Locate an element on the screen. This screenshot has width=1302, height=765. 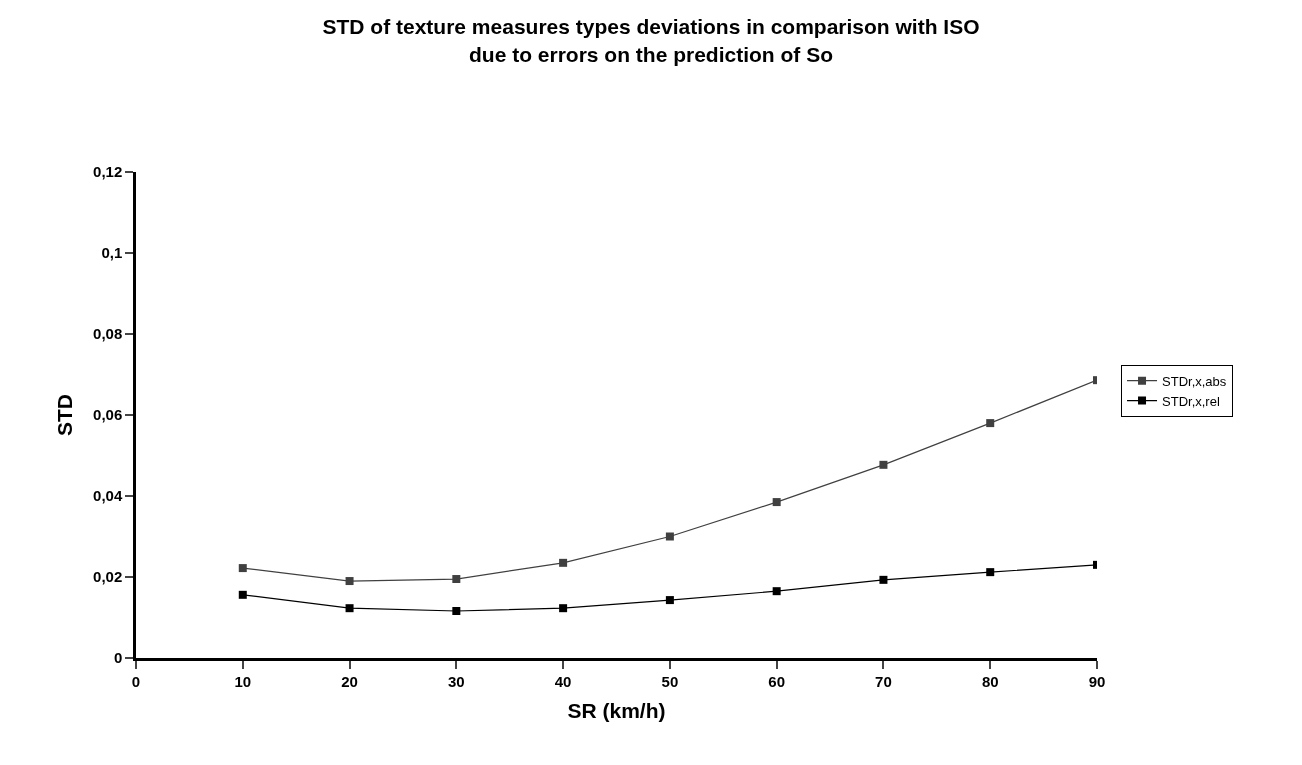
x-tick-label: 60 is located at coordinates (777, 681).